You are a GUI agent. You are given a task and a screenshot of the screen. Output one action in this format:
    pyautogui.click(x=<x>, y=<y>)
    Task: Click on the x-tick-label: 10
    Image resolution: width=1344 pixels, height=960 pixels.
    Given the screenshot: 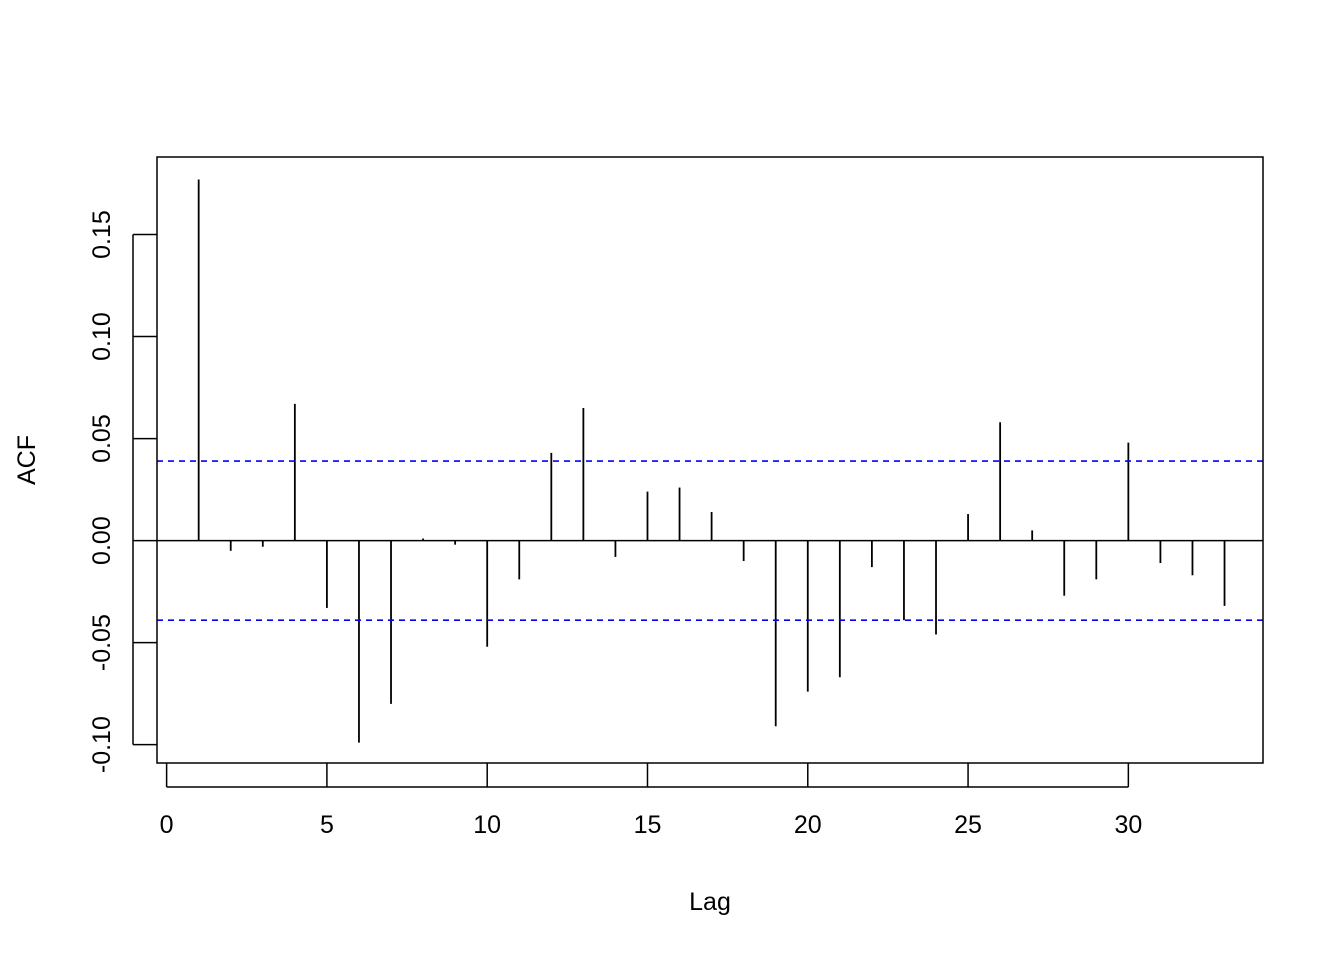 What is the action you would take?
    pyautogui.click(x=487, y=825)
    